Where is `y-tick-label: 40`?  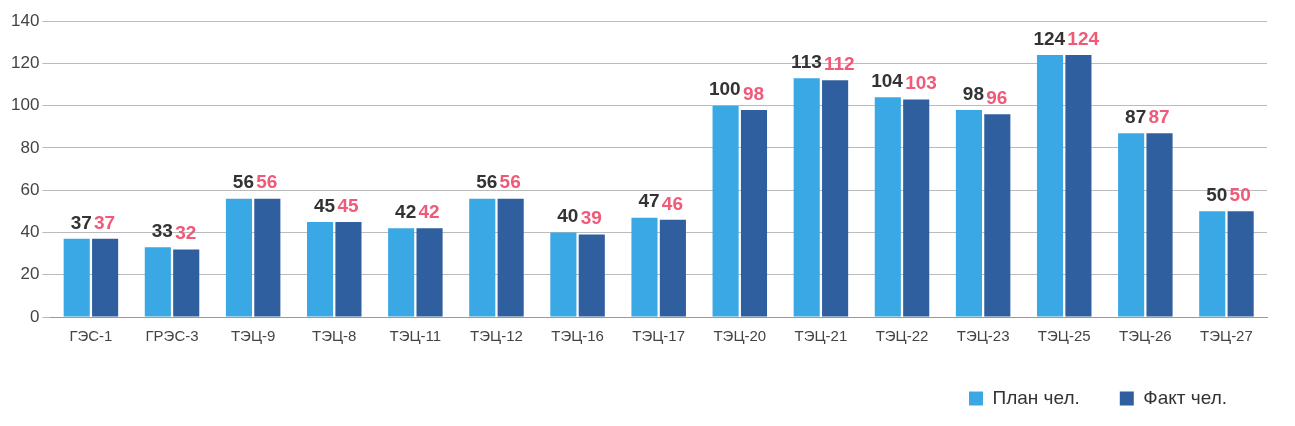
y-tick-label: 40 is located at coordinates (30, 232).